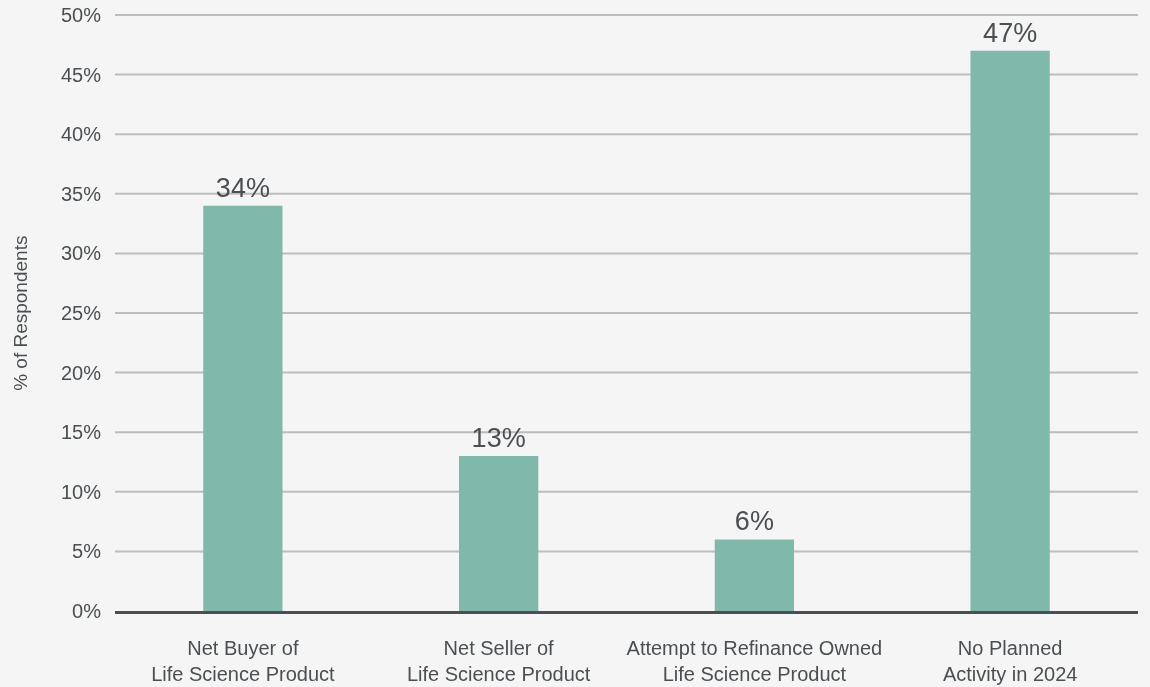 The image size is (1150, 687). I want to click on data-label: 6%, so click(754, 521).